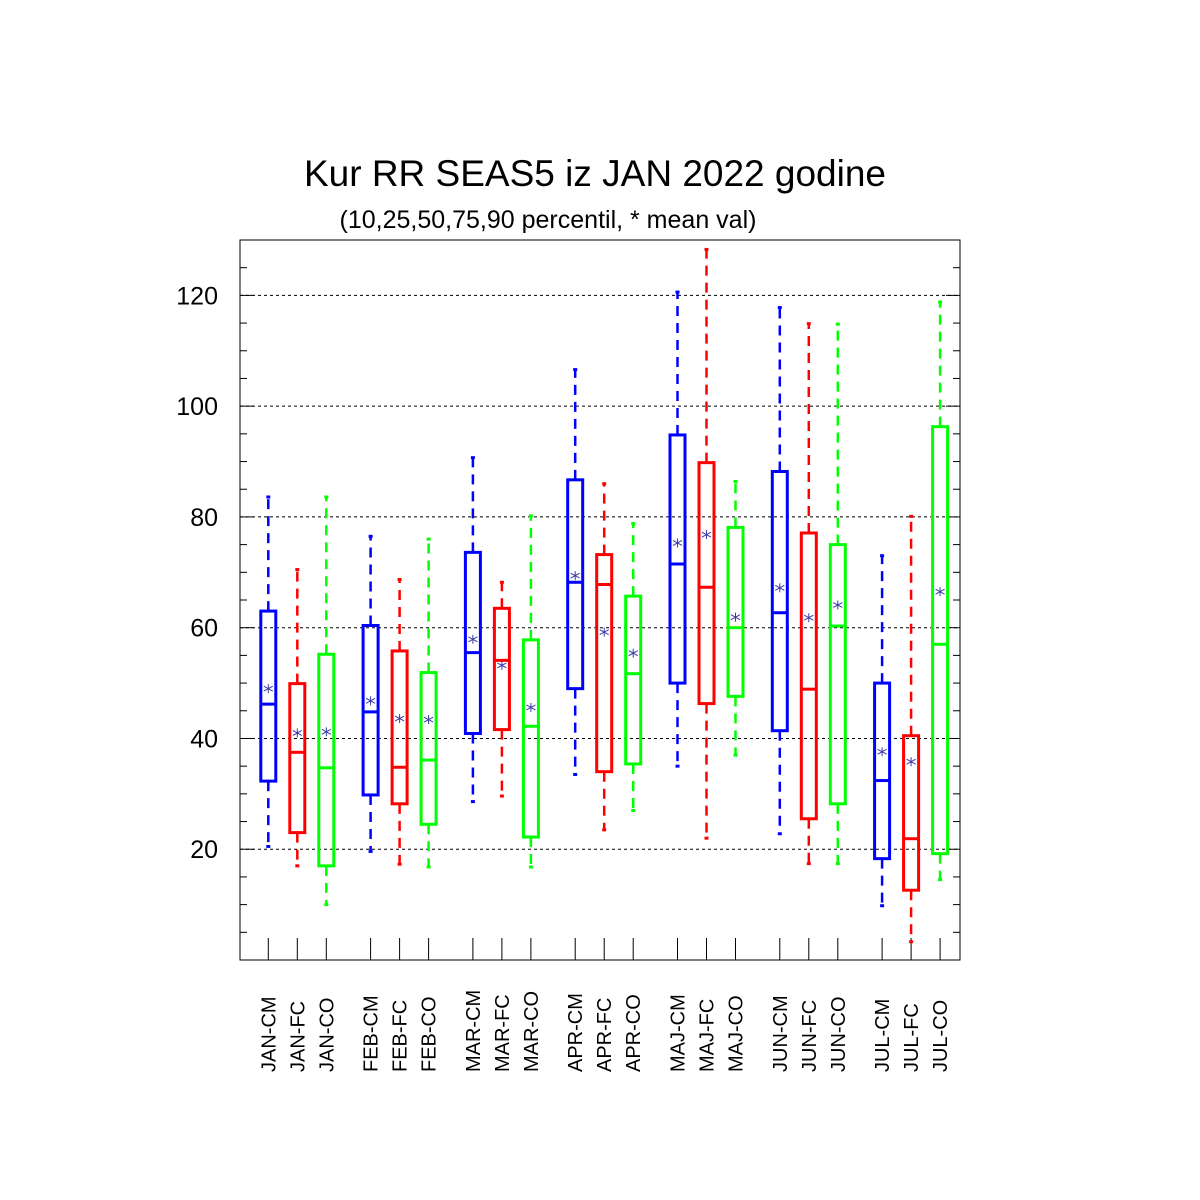 The width and height of the screenshot is (1200, 1200). I want to click on x-tick-label: FEB-CO, so click(430, 1034).